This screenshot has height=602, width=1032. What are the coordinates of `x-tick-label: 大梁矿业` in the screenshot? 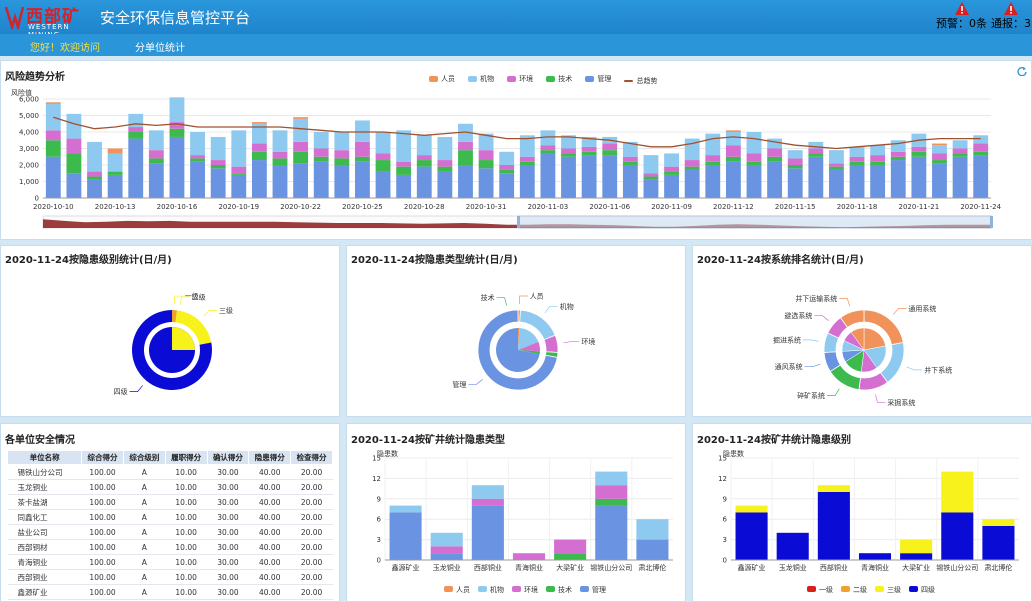 It's located at (916, 567).